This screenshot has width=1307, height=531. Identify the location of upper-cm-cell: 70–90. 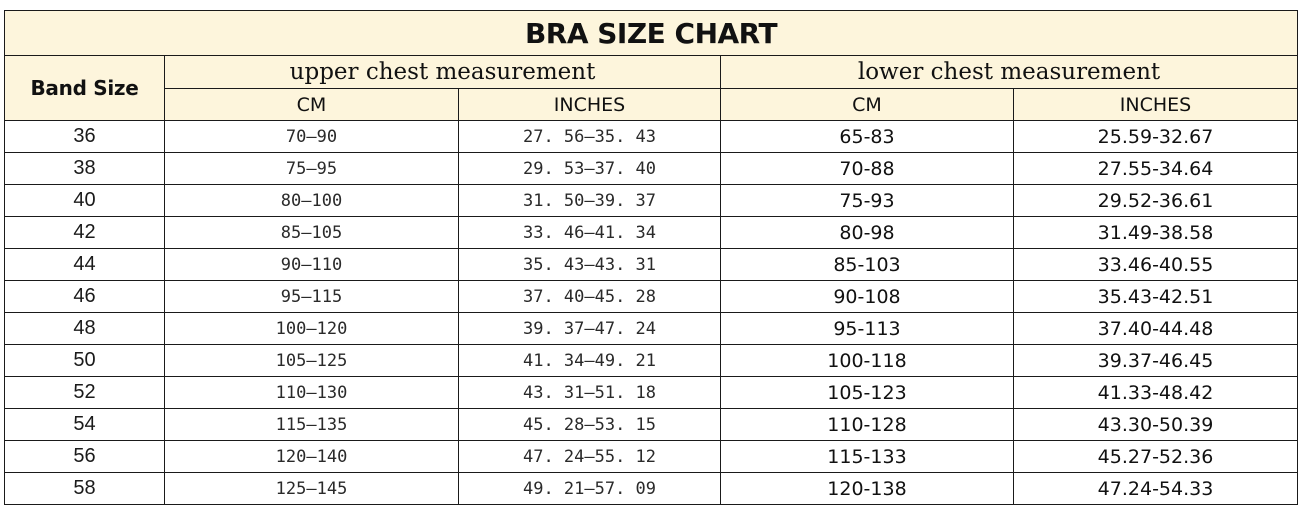
(311, 136).